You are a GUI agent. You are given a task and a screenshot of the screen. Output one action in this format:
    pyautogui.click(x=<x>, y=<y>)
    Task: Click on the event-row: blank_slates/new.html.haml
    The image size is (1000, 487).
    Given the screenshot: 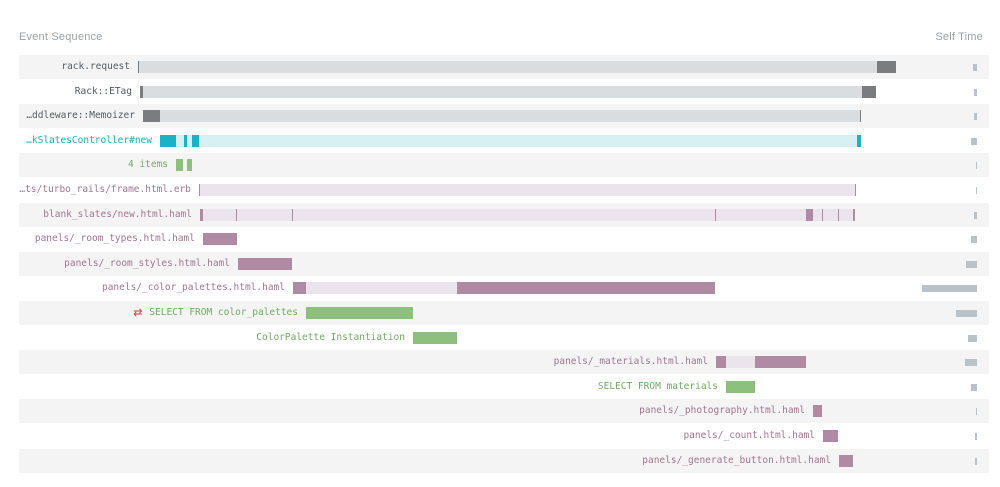 What is the action you would take?
    pyautogui.click(x=504, y=214)
    